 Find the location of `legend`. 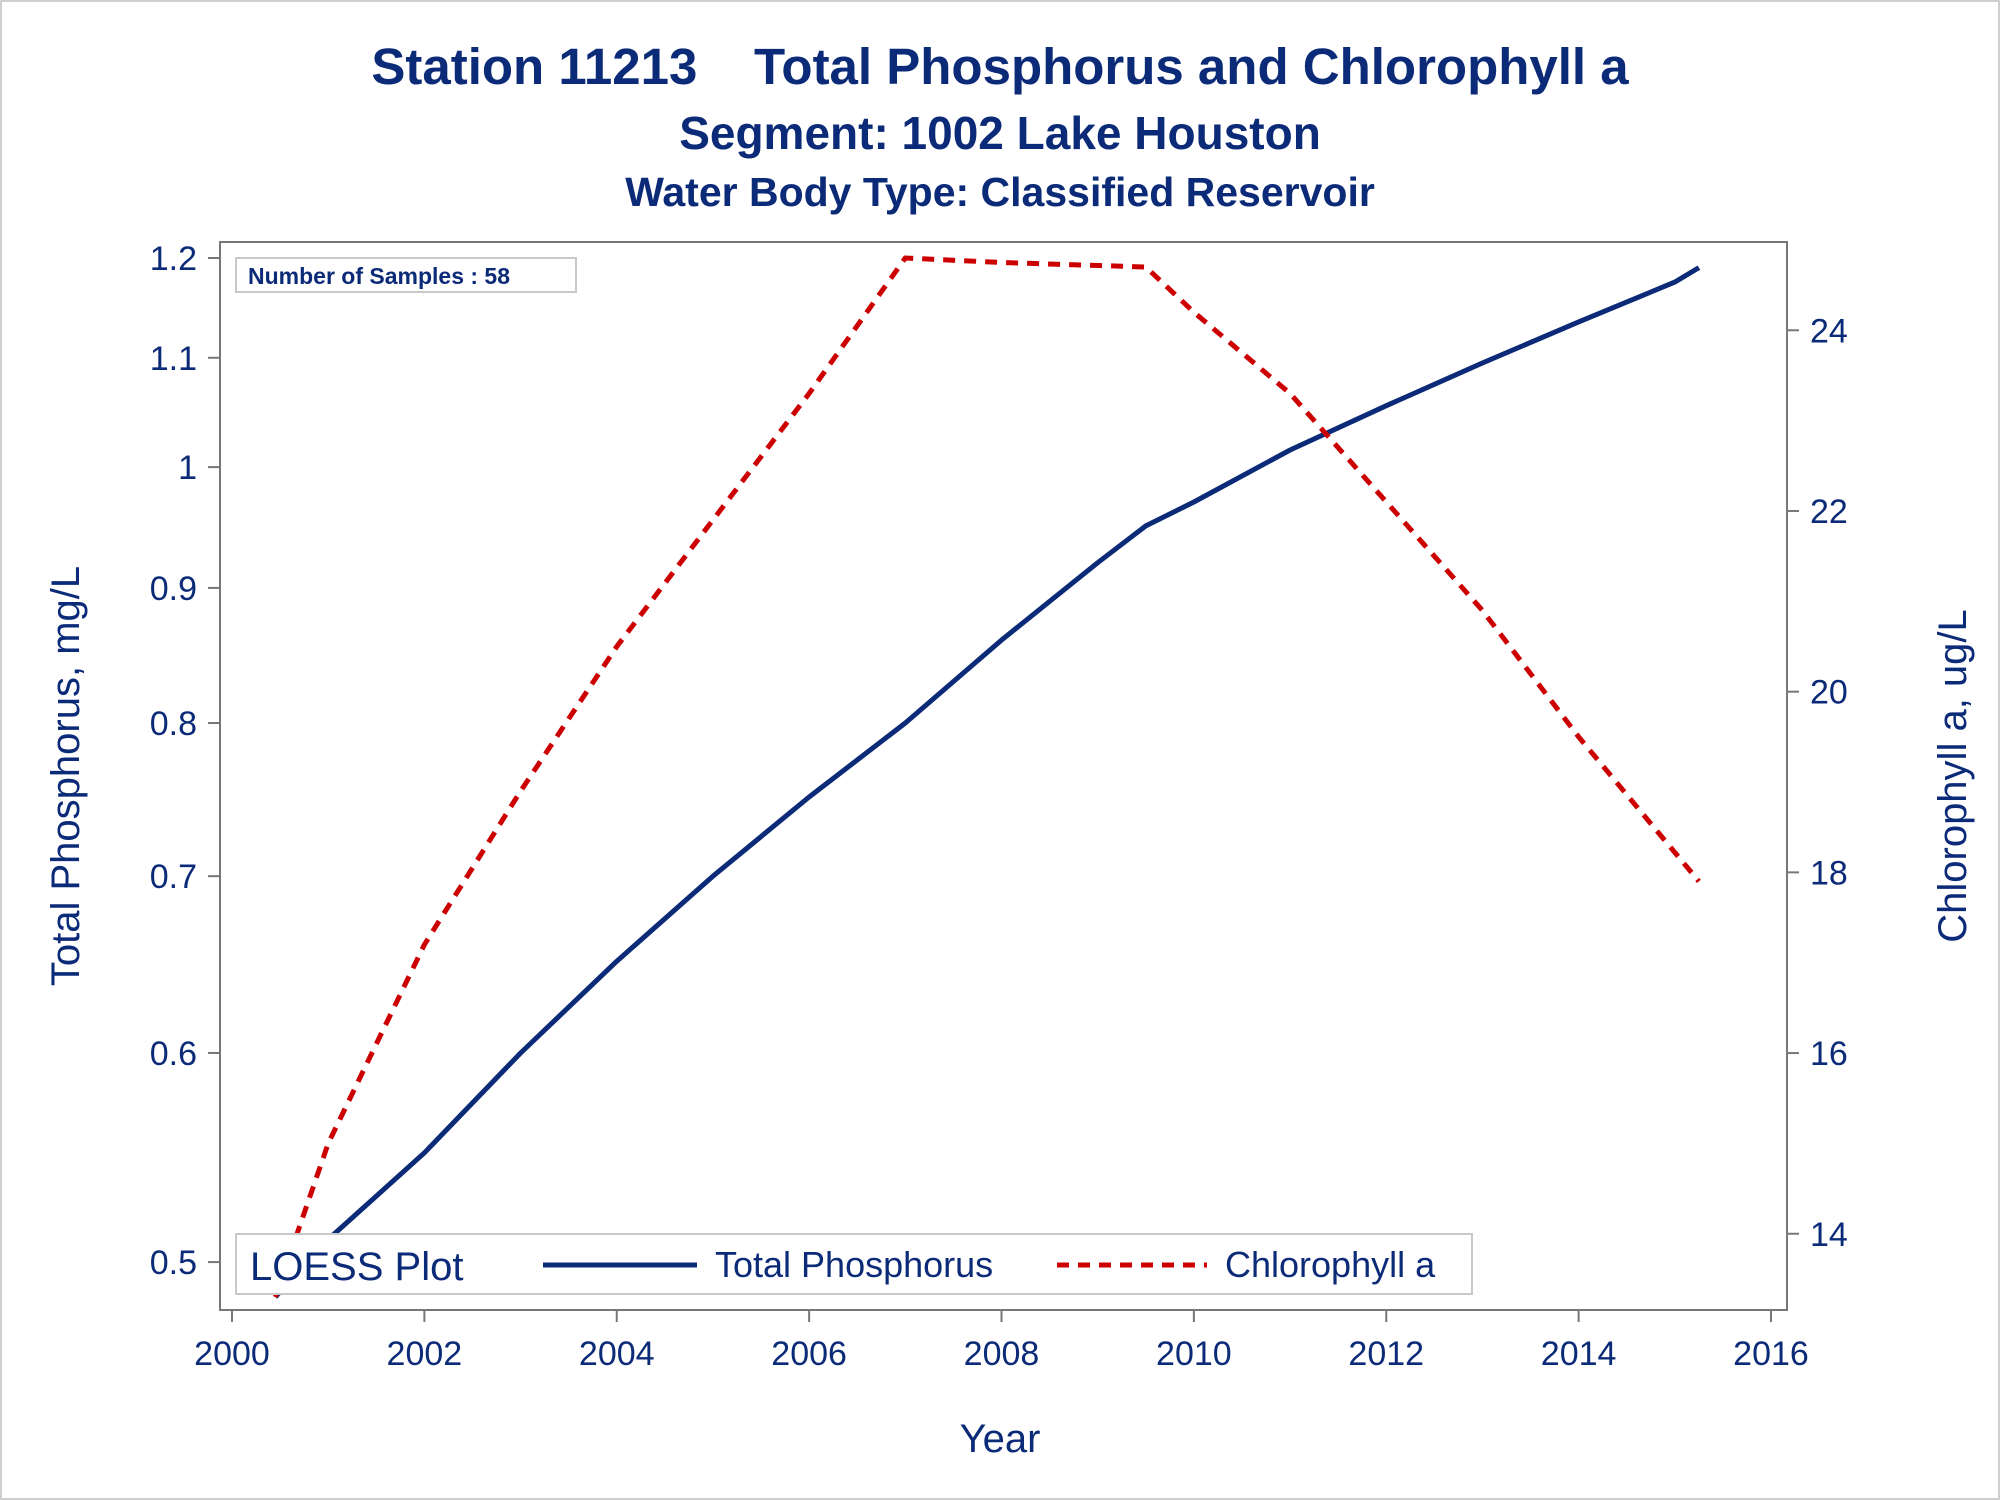

legend is located at coordinates (854, 1264).